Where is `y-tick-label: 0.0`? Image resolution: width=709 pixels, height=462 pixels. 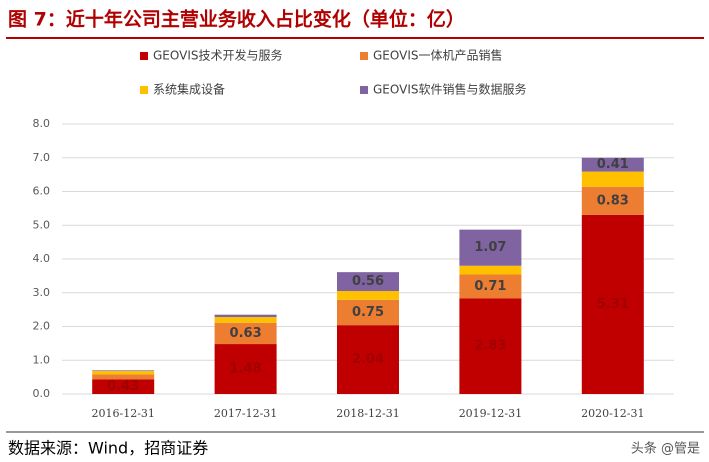
y-tick-label: 0.0 is located at coordinates (42, 393).